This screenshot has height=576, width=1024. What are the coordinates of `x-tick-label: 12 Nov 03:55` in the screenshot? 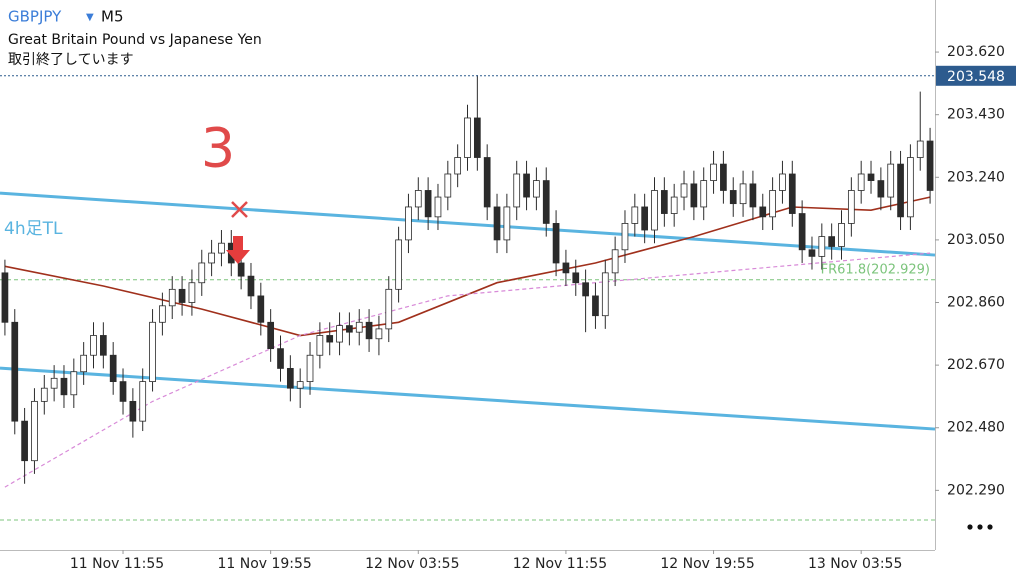 It's located at (412, 564).